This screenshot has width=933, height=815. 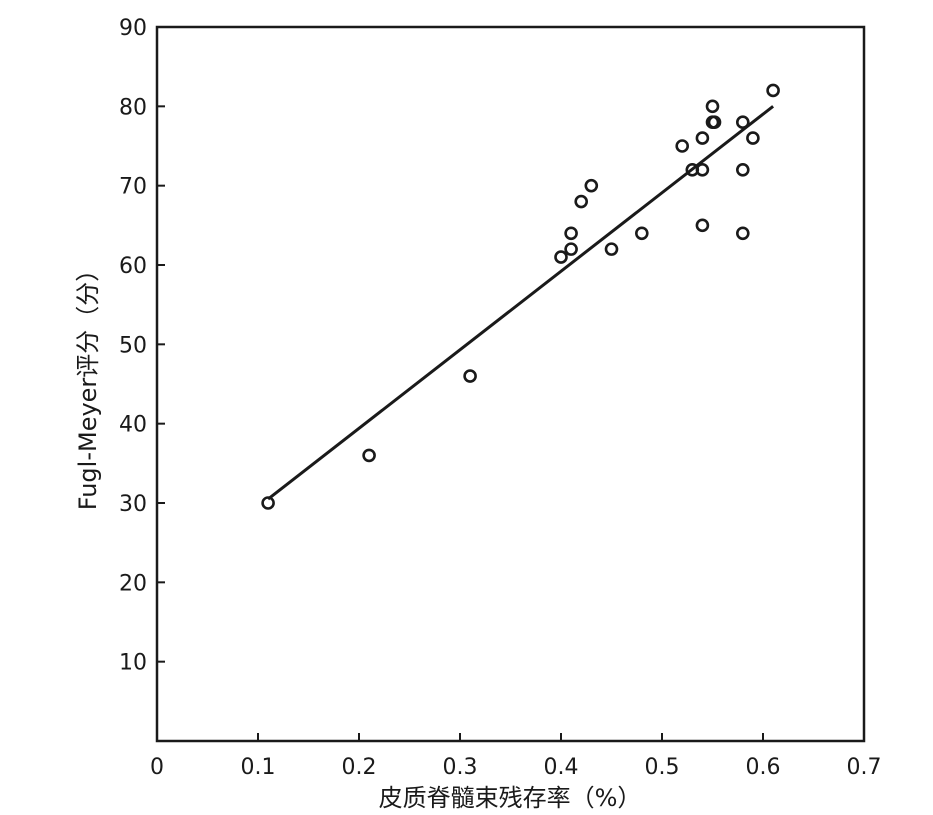 What do you see at coordinates (133, 266) in the screenshot?
I see `y-tick-label: 60` at bounding box center [133, 266].